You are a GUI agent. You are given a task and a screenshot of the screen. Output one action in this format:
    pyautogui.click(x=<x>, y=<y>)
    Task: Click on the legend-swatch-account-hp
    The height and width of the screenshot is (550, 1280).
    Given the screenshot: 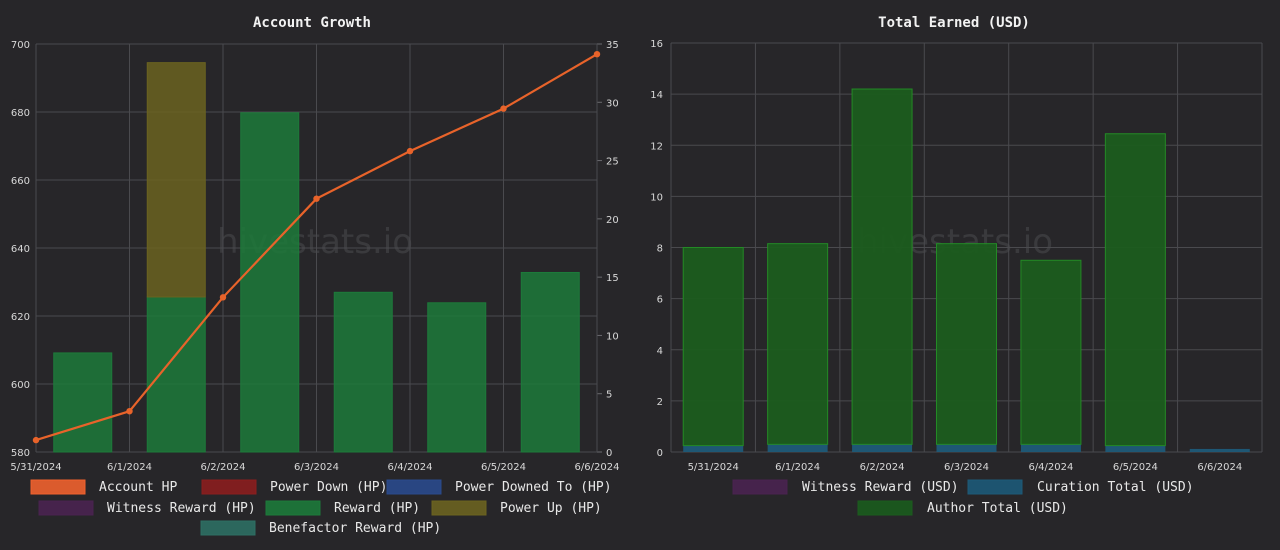 What is the action you would take?
    pyautogui.click(x=58, y=487)
    